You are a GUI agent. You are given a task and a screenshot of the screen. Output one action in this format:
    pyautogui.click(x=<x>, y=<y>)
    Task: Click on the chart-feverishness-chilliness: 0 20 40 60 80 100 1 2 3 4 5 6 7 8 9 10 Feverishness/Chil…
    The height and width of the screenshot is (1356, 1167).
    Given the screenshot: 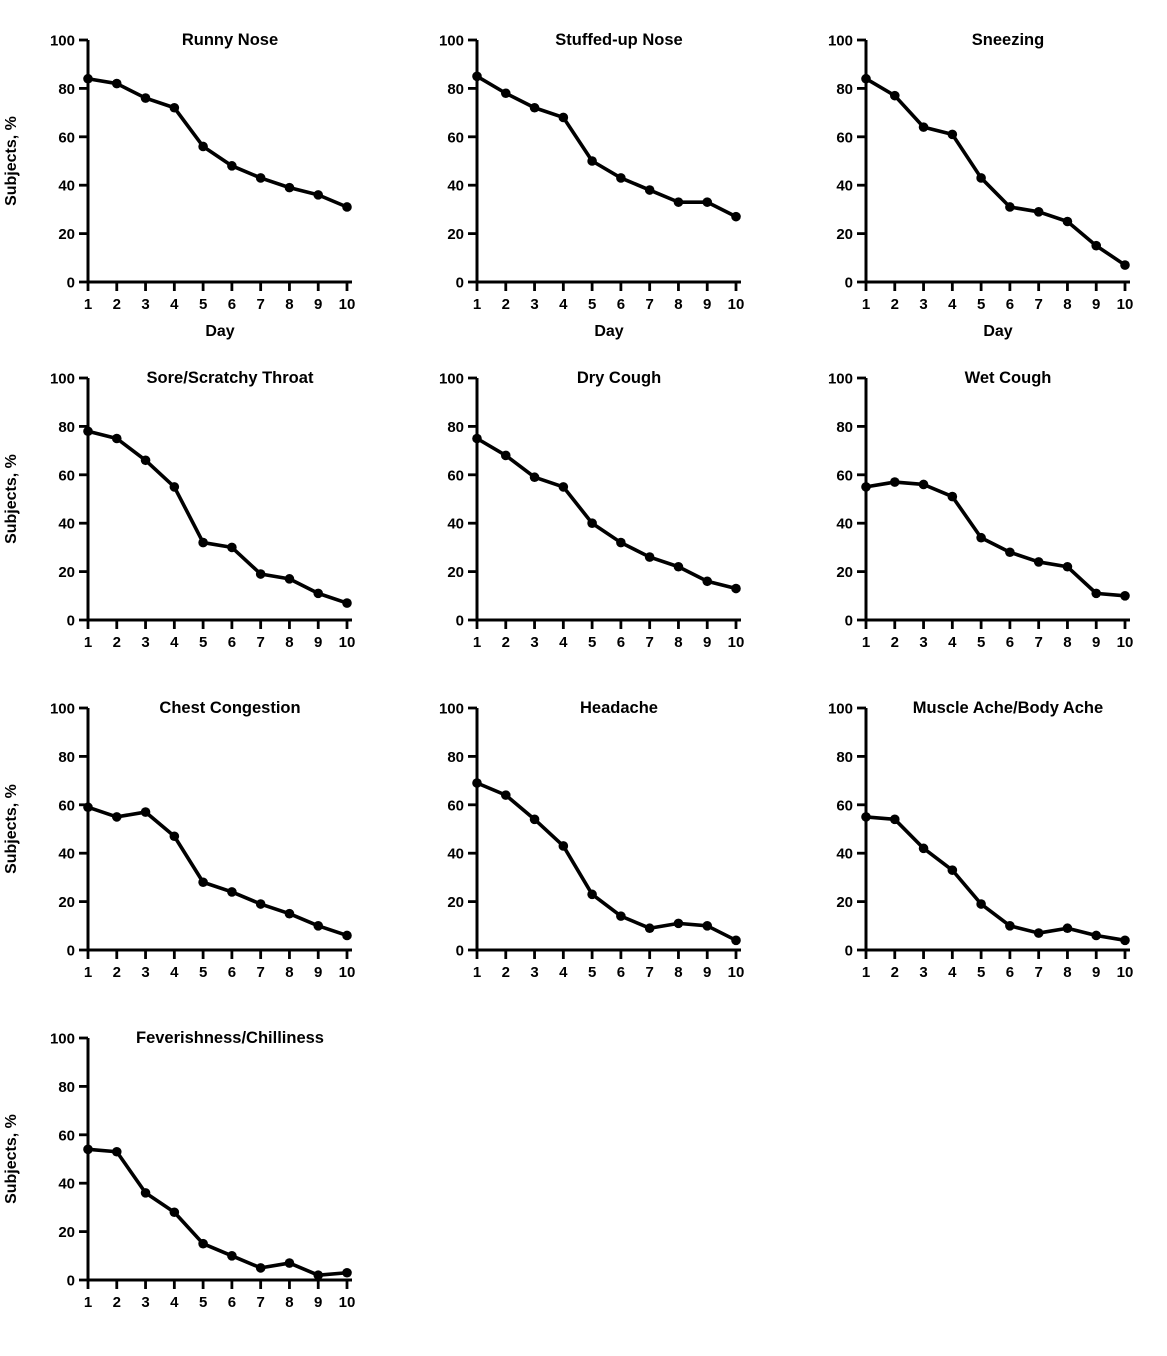 What is the action you would take?
    pyautogui.click(x=179, y=1170)
    